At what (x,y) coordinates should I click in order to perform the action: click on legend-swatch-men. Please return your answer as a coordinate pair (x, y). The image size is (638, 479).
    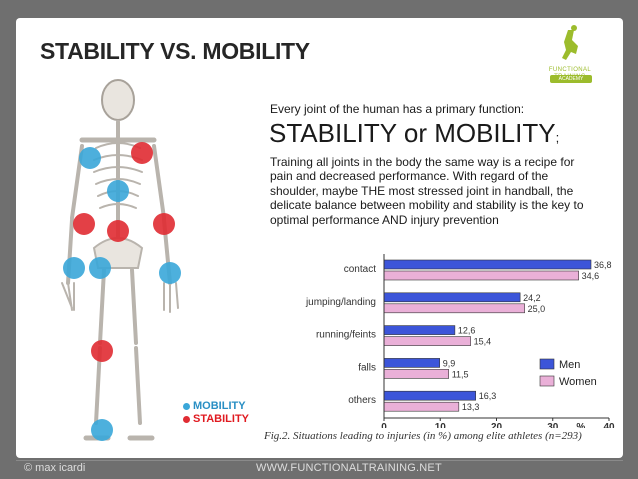
    Looking at the image, I should click on (547, 364).